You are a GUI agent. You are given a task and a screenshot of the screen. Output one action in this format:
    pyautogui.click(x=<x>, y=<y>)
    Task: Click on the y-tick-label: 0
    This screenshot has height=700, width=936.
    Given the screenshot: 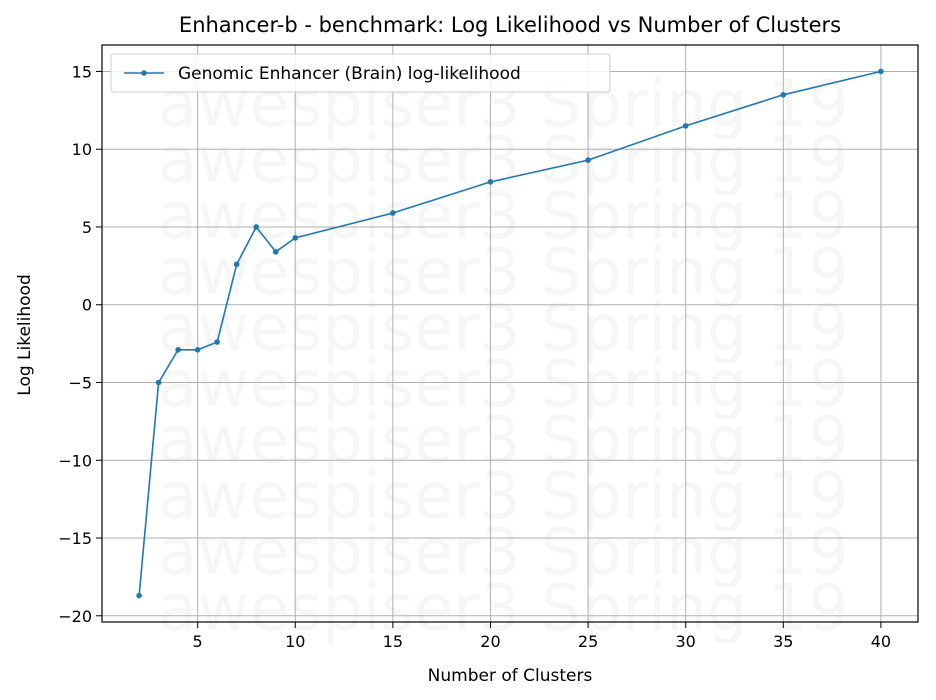 What is the action you would take?
    pyautogui.click(x=87, y=305)
    